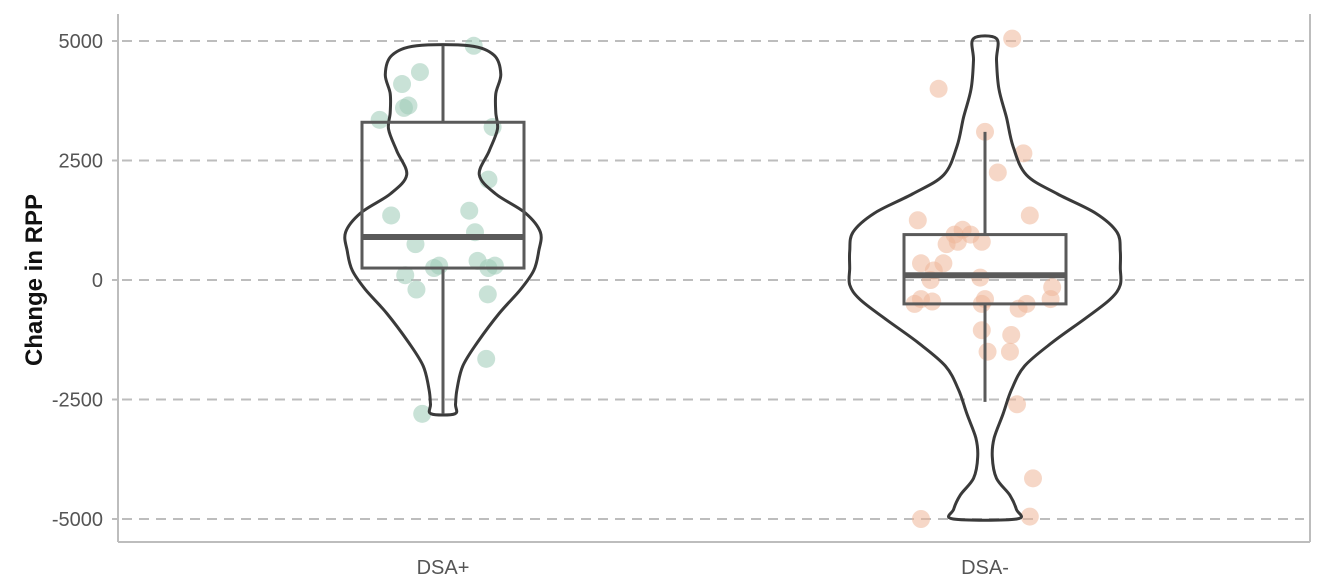 This screenshot has width=1318, height=588. I want to click on y-tick-label: 5000, so click(81, 42).